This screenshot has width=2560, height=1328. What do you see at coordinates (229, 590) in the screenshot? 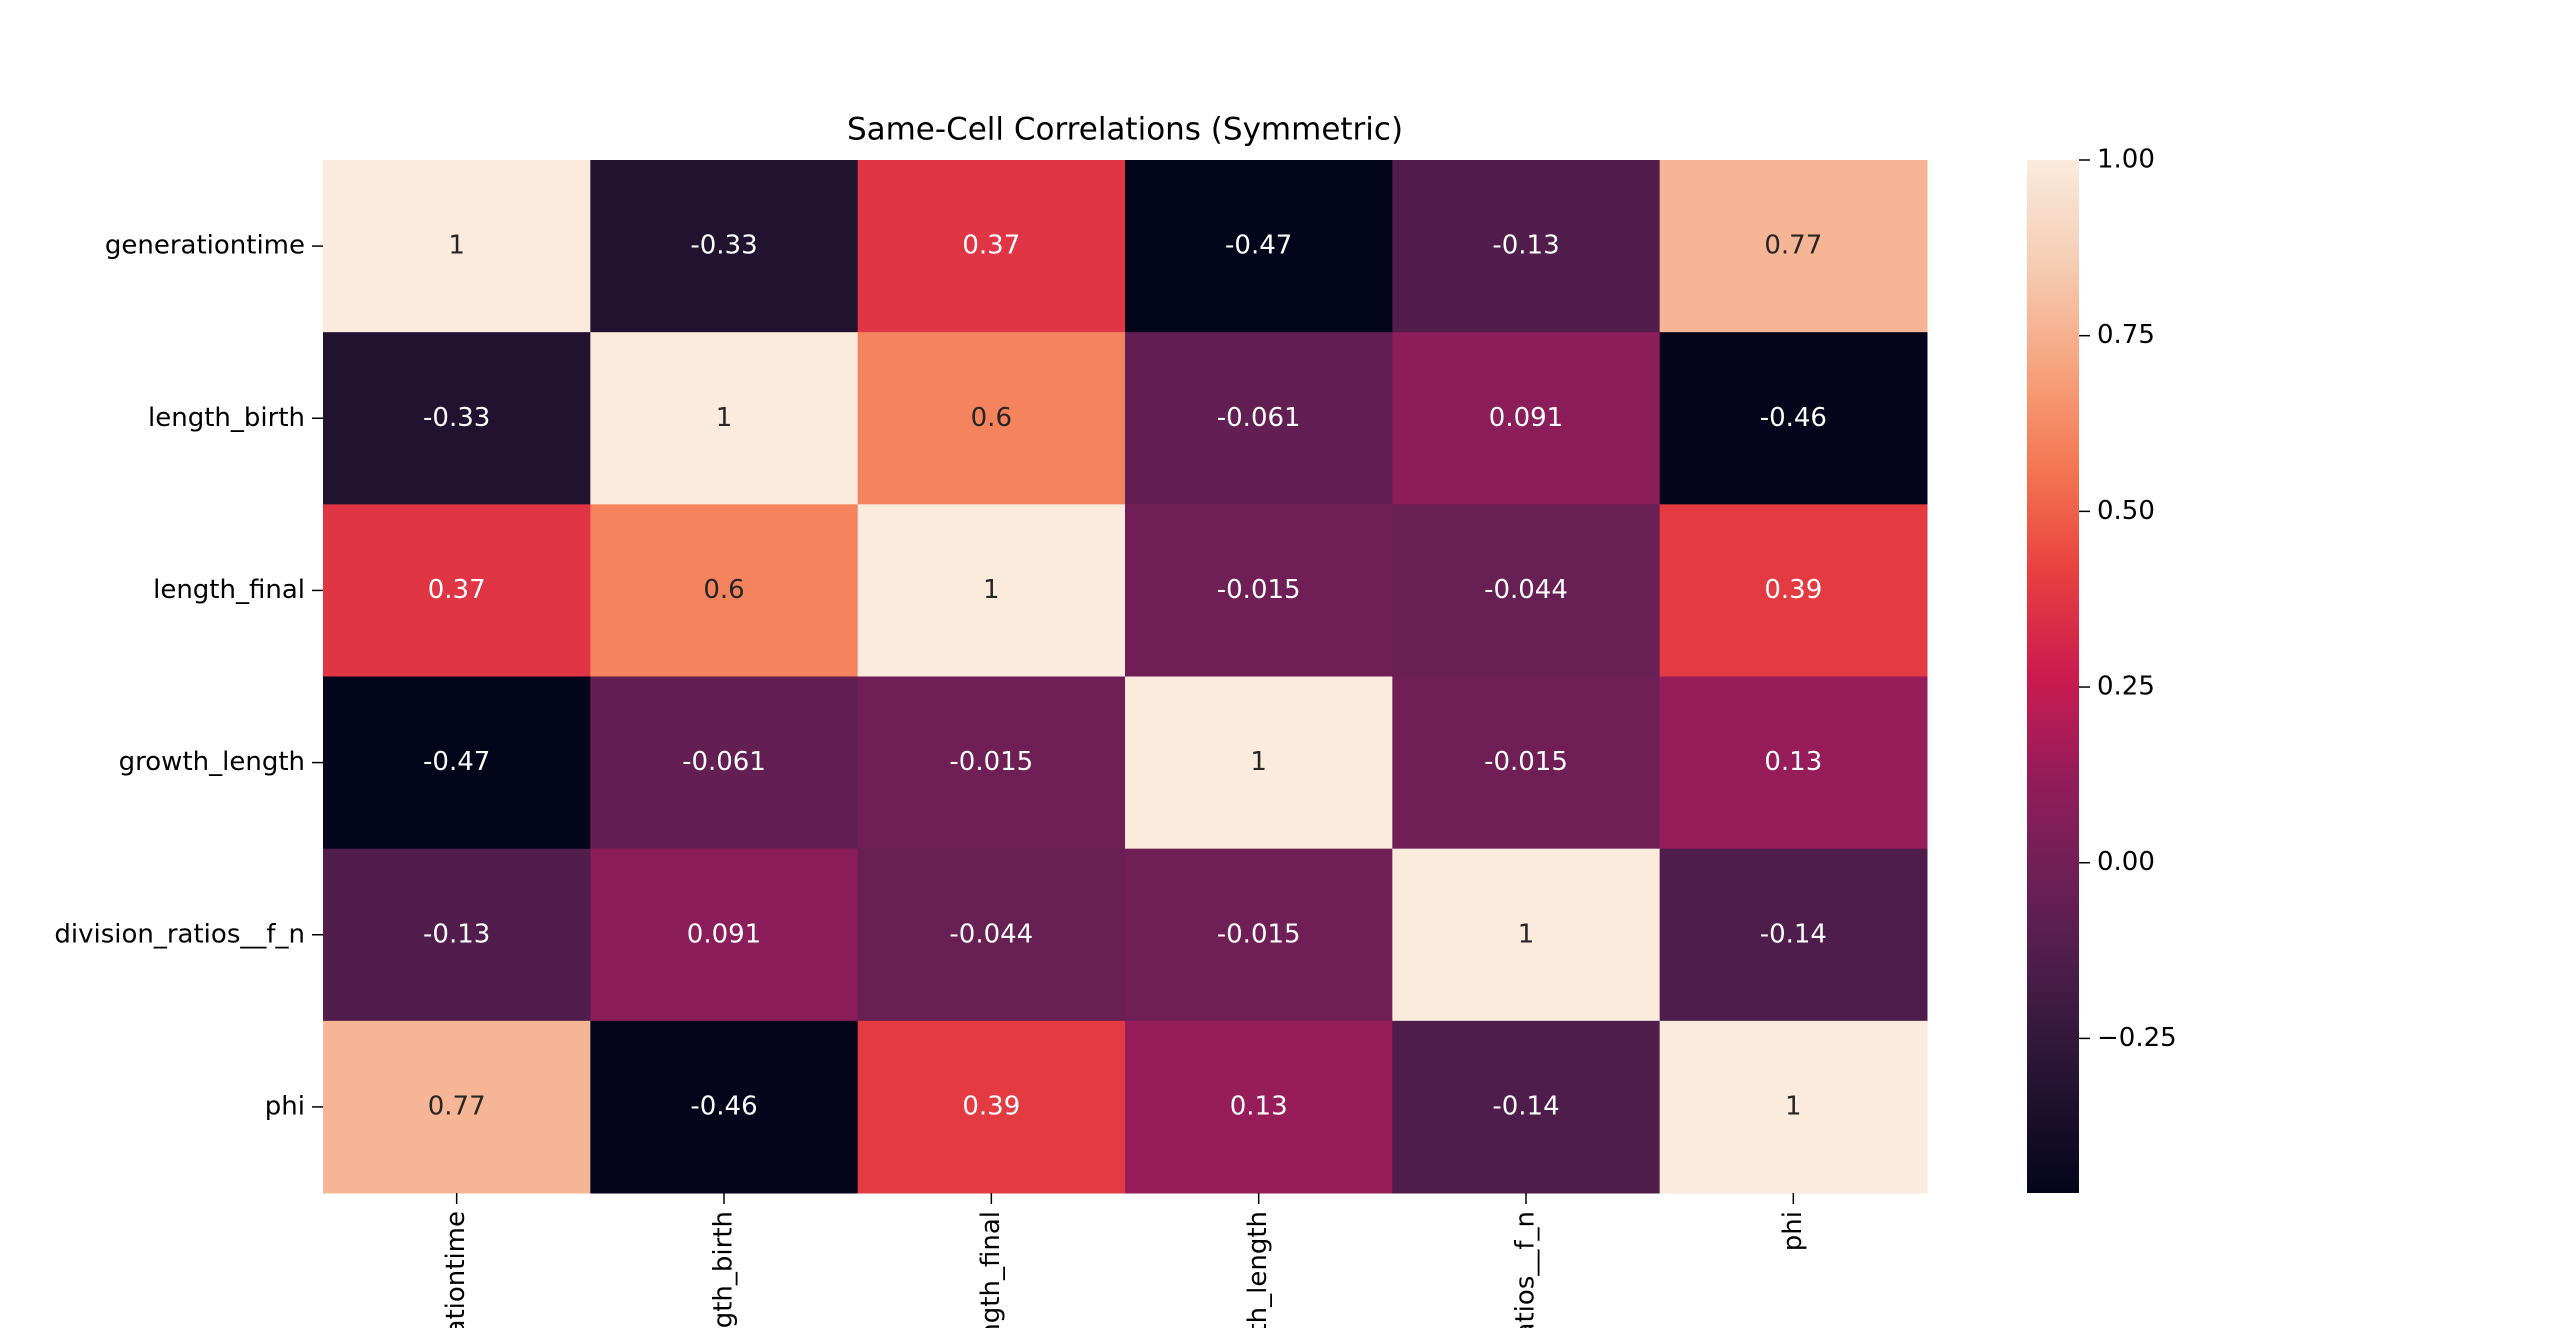
I see `y-tick-label: length_final` at bounding box center [229, 590].